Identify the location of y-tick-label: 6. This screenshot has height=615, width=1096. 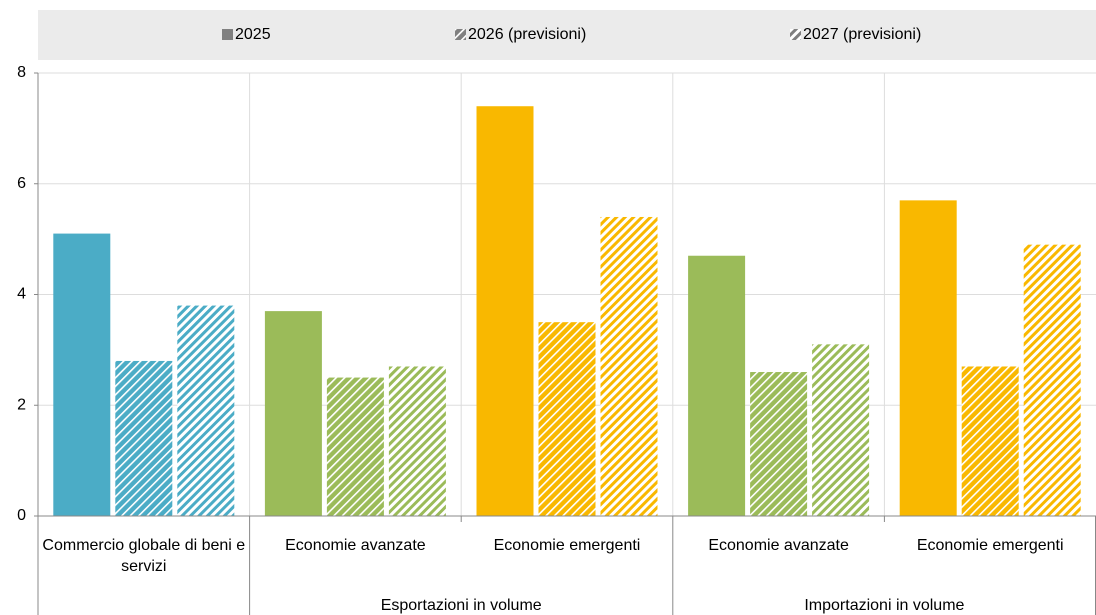
(21, 183).